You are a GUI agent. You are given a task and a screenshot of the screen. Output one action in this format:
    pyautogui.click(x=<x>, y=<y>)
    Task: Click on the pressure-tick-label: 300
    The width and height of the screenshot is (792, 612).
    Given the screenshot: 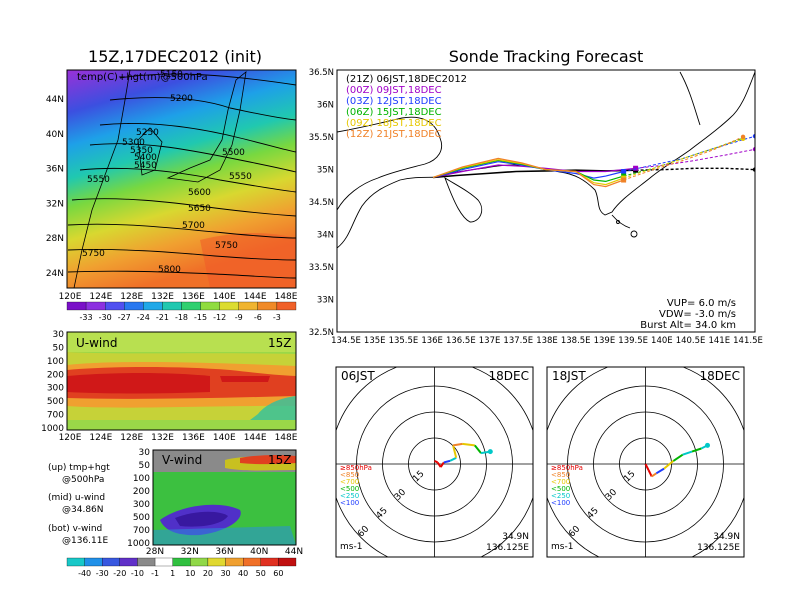 What is the action you would take?
    pyautogui.click(x=55, y=389)
    